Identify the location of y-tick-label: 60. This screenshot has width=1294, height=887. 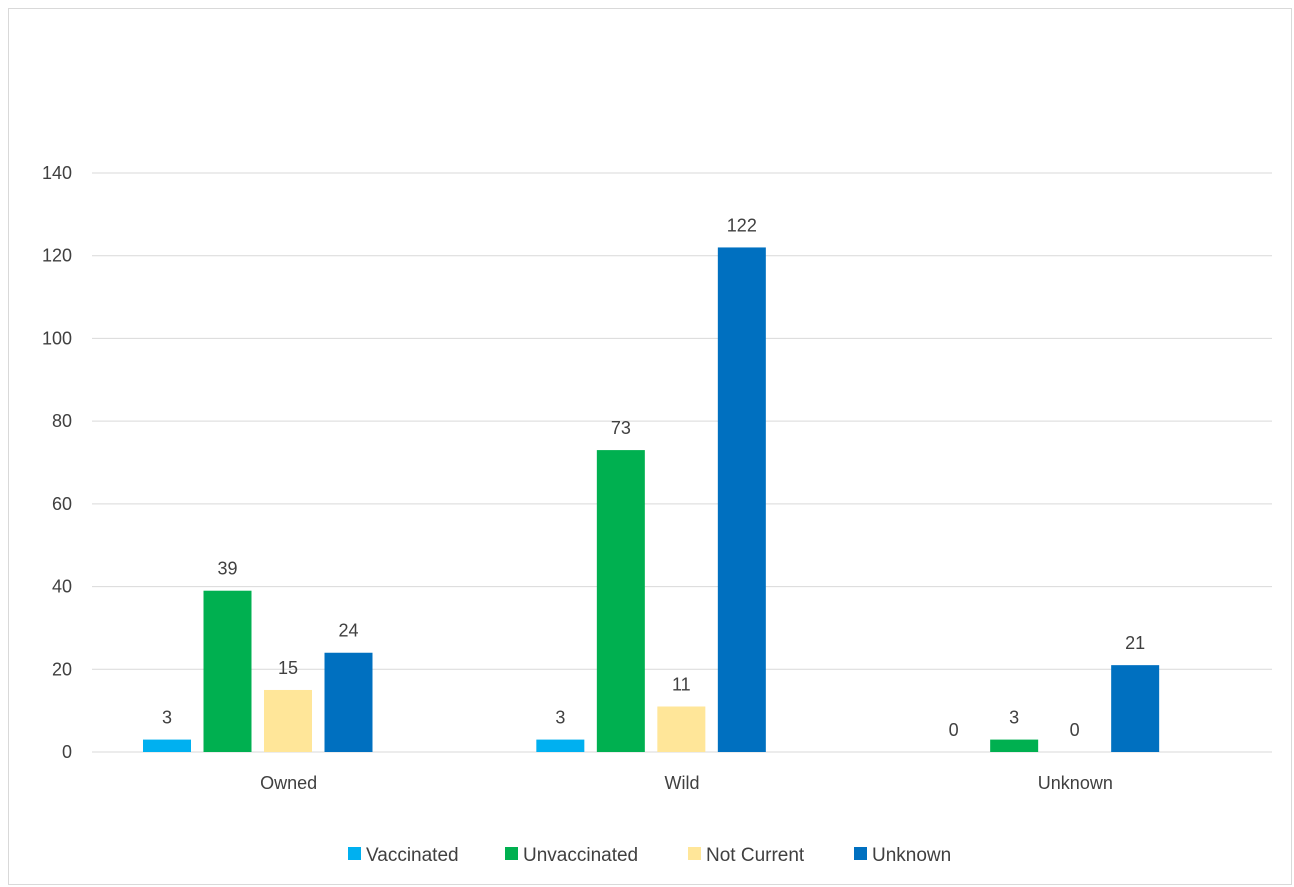
(62, 504).